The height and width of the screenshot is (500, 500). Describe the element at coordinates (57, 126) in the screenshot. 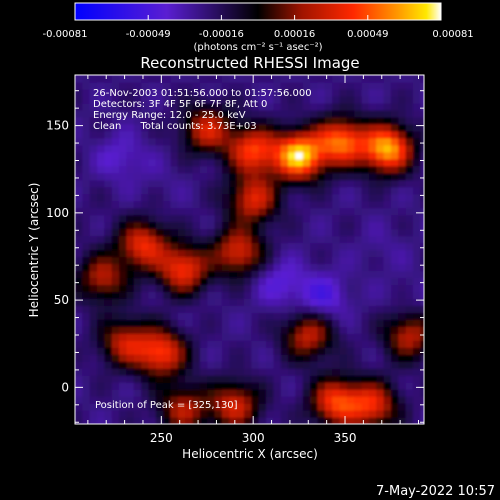

I see `y-tick-label: 150` at that location.